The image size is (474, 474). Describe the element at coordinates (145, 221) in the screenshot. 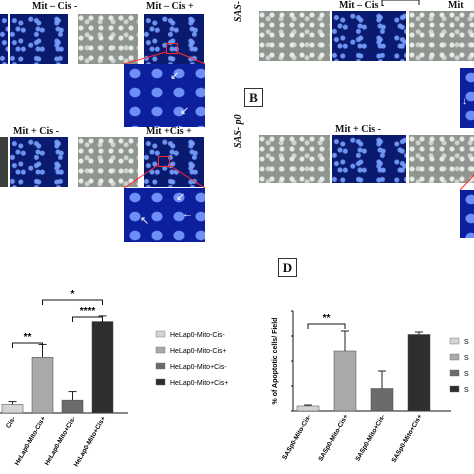

I see `arrow-marker: ↖` at that location.